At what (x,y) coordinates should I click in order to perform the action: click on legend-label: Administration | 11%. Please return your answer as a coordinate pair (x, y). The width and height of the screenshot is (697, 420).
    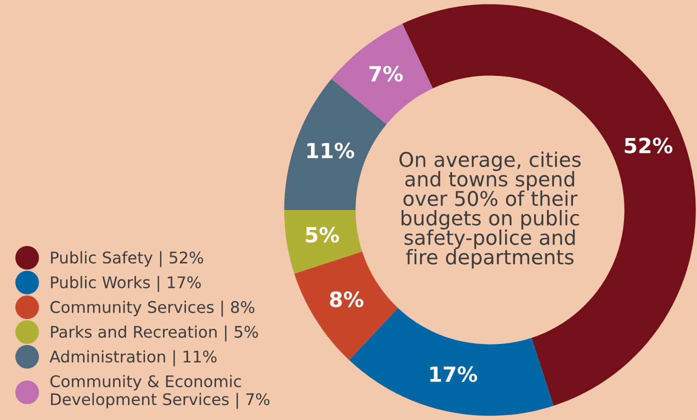
    Looking at the image, I should click on (133, 358).